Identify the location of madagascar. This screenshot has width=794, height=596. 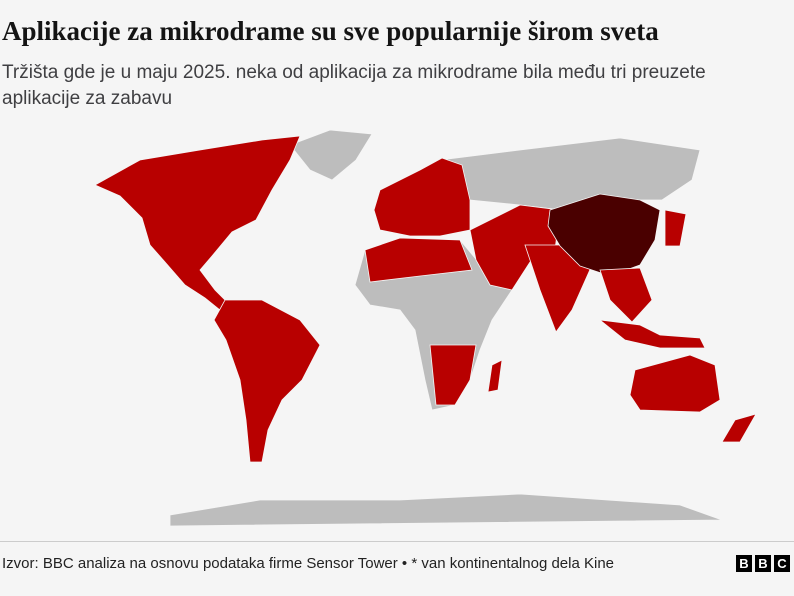
(495, 376).